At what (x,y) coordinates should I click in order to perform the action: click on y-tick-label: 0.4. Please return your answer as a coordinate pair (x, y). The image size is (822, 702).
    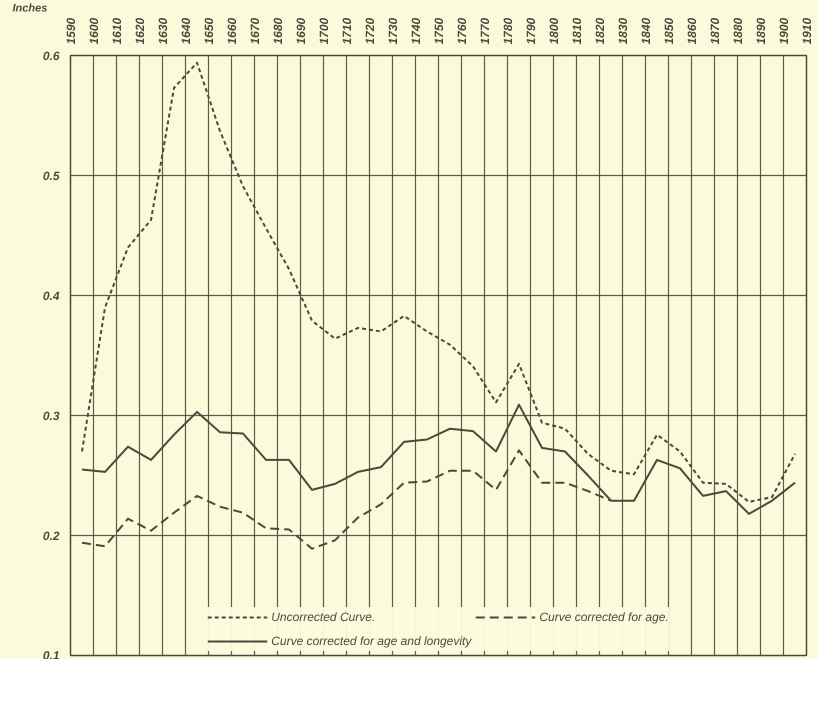
    Looking at the image, I should click on (51, 296).